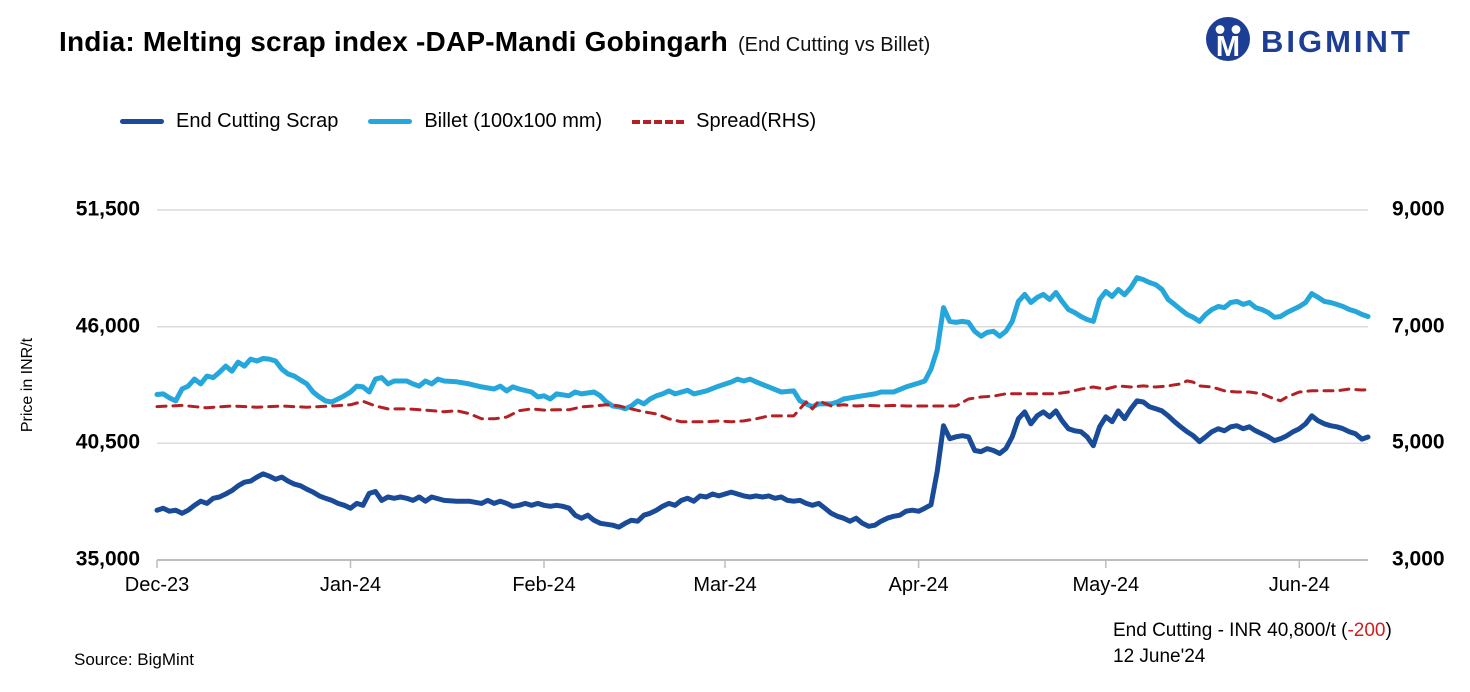  I want to click on annotation-prefix: End Cutting - INR 40,800/t (, so click(1230, 630).